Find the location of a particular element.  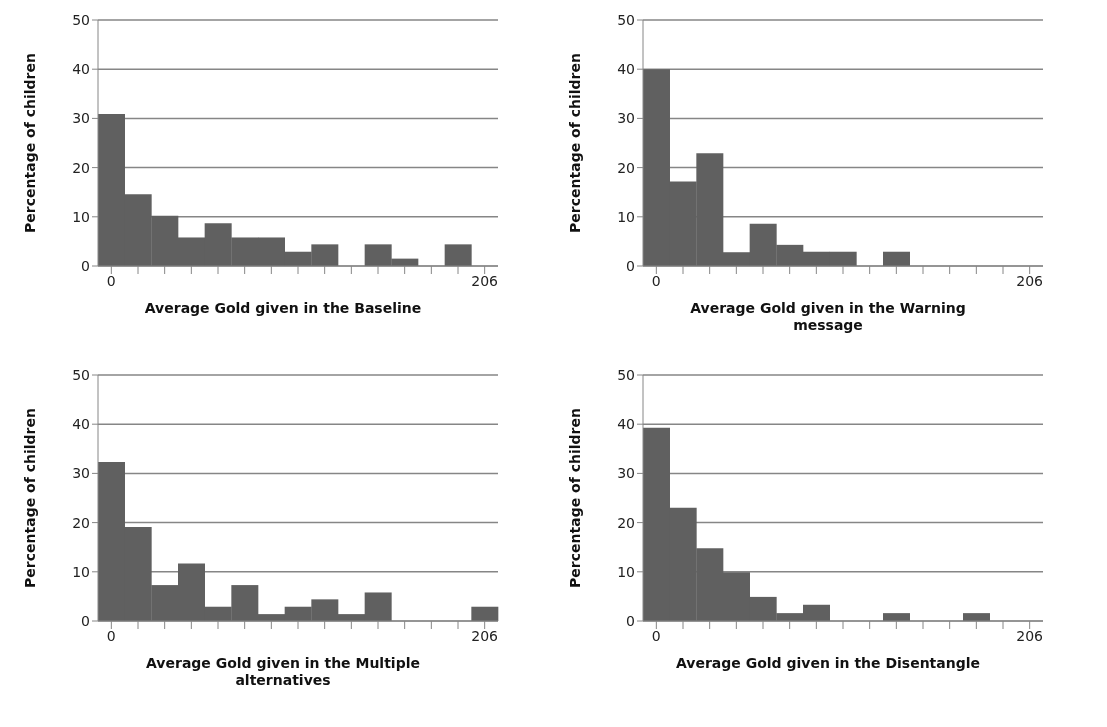

x-axis-title: Average Gold given in the Disentangle is located at coordinates (828, 663).